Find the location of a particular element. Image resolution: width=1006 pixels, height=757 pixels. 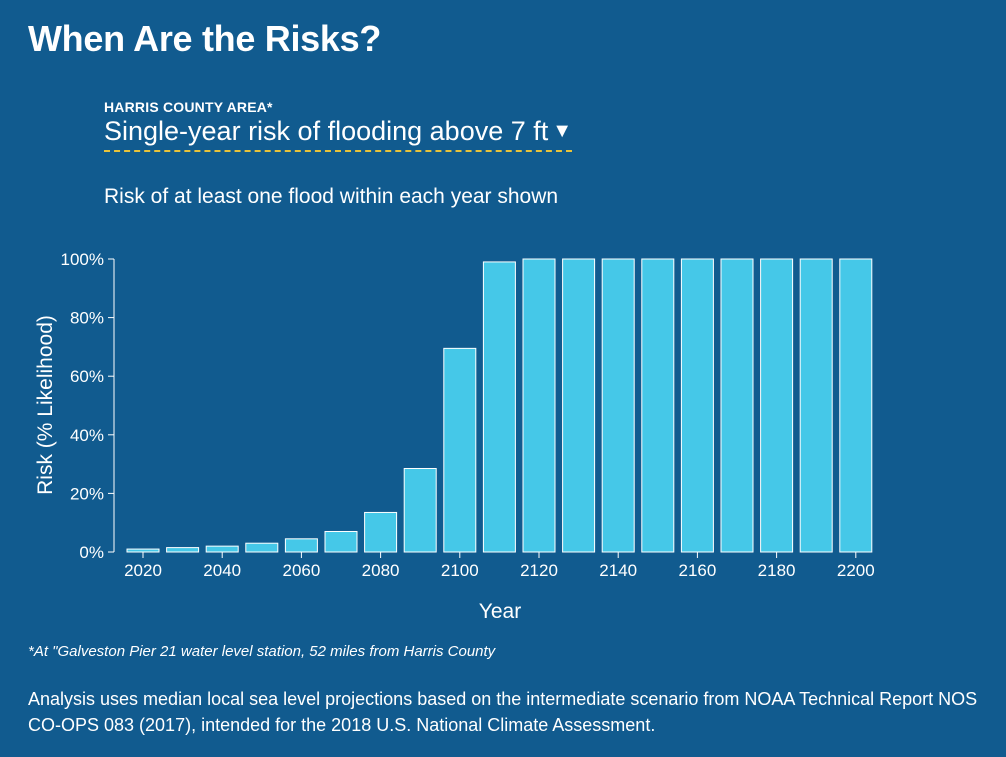

x-tick-label: 2180 is located at coordinates (777, 570).